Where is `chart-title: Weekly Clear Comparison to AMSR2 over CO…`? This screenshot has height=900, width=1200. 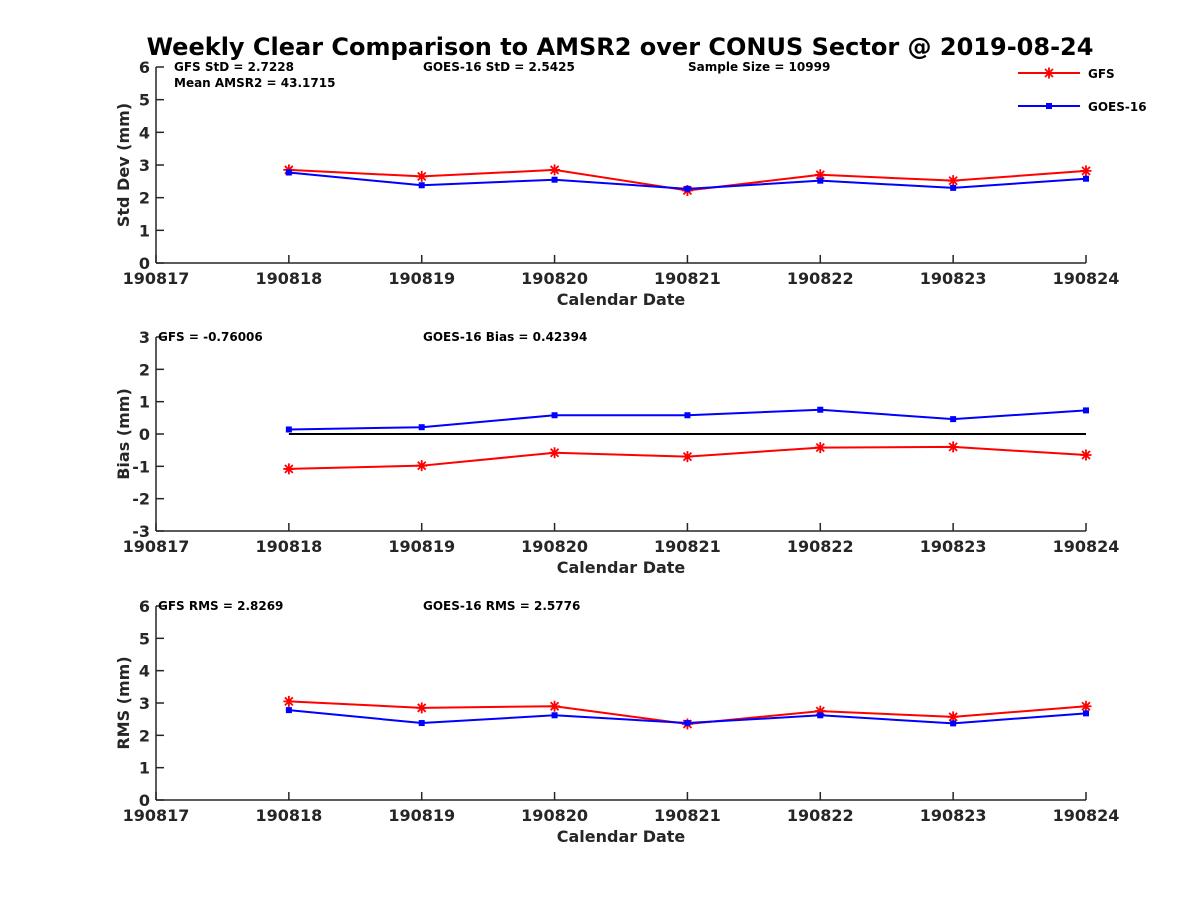
chart-title: Weekly Clear Comparison to AMSR2 over CO… is located at coordinates (620, 47).